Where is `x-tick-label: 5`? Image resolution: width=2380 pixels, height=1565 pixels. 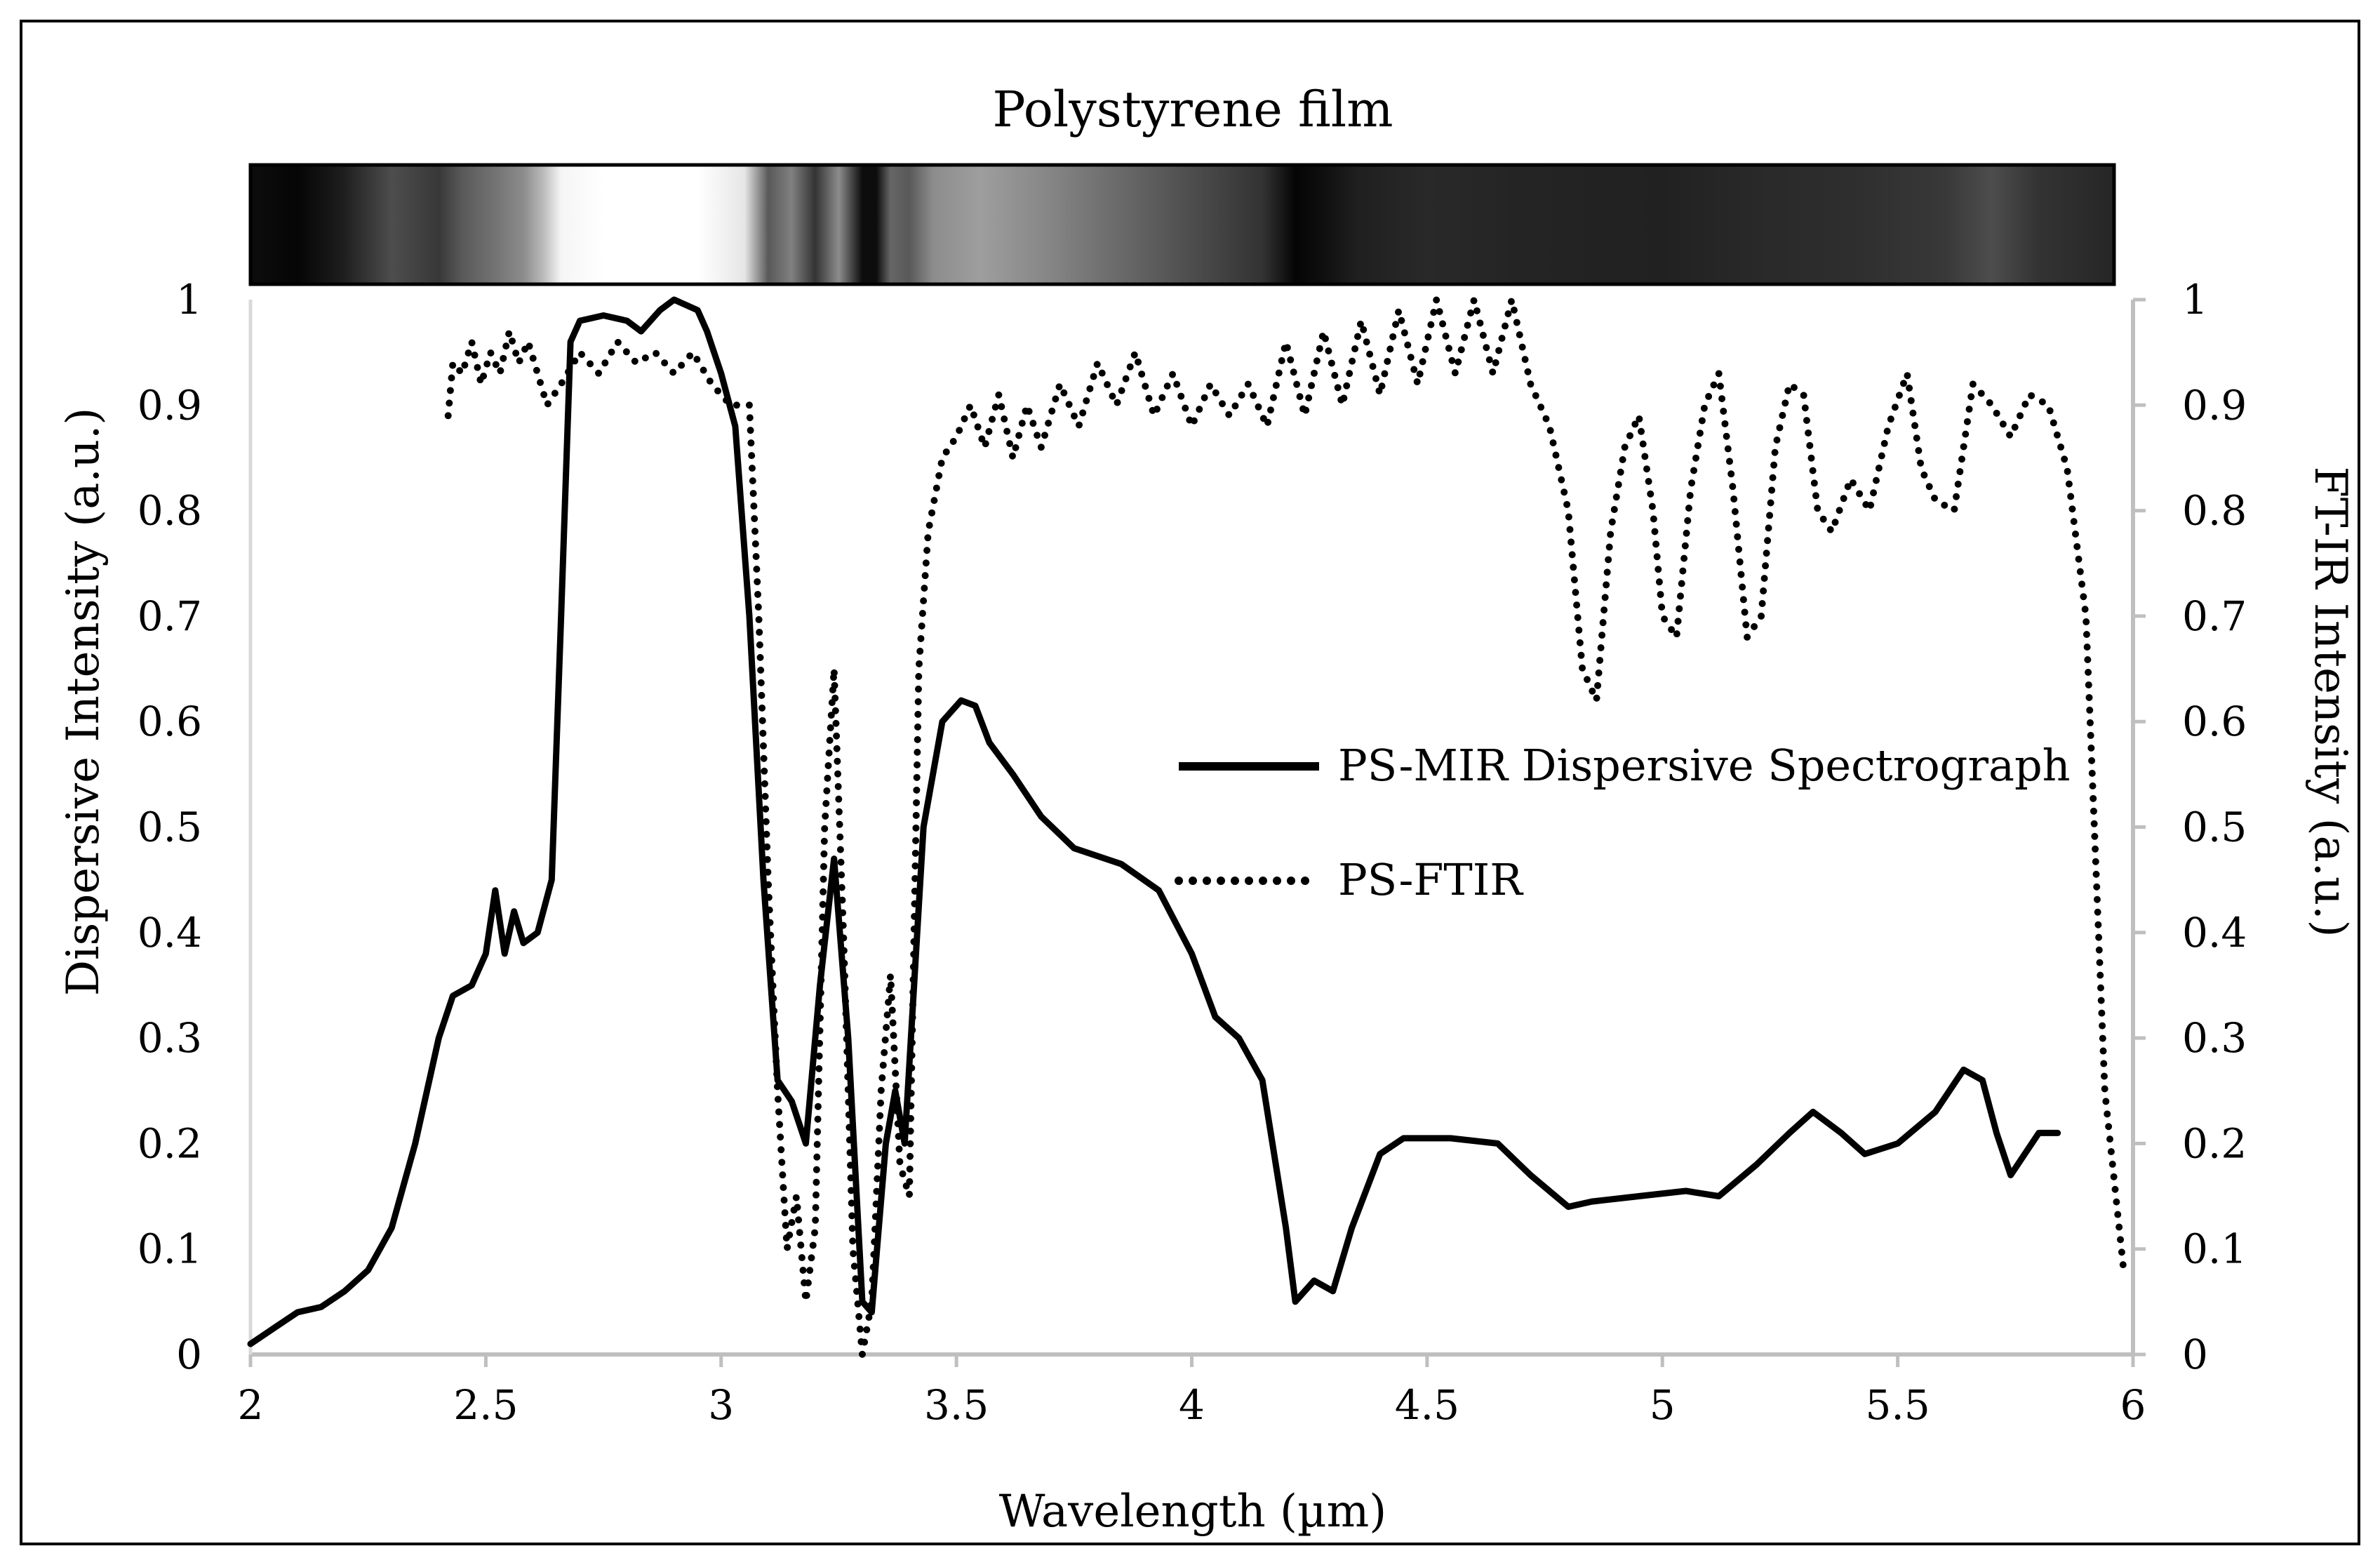
x-tick-label: 5 is located at coordinates (1663, 1405).